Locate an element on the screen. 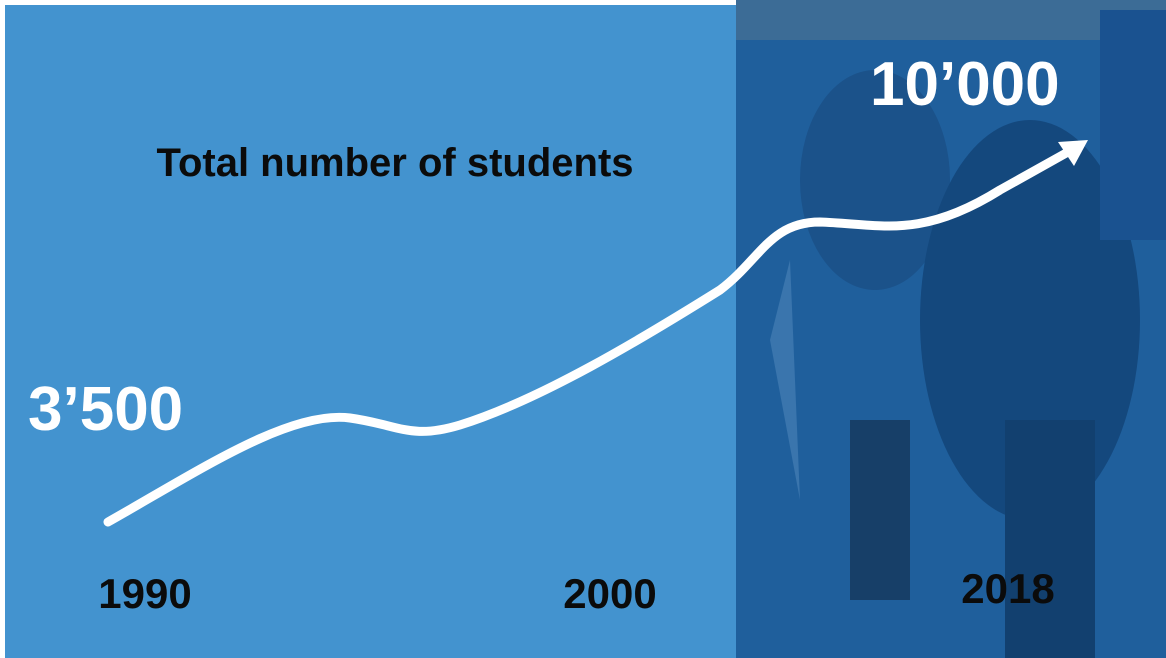  end-value: 10’000 is located at coordinates (965, 84).